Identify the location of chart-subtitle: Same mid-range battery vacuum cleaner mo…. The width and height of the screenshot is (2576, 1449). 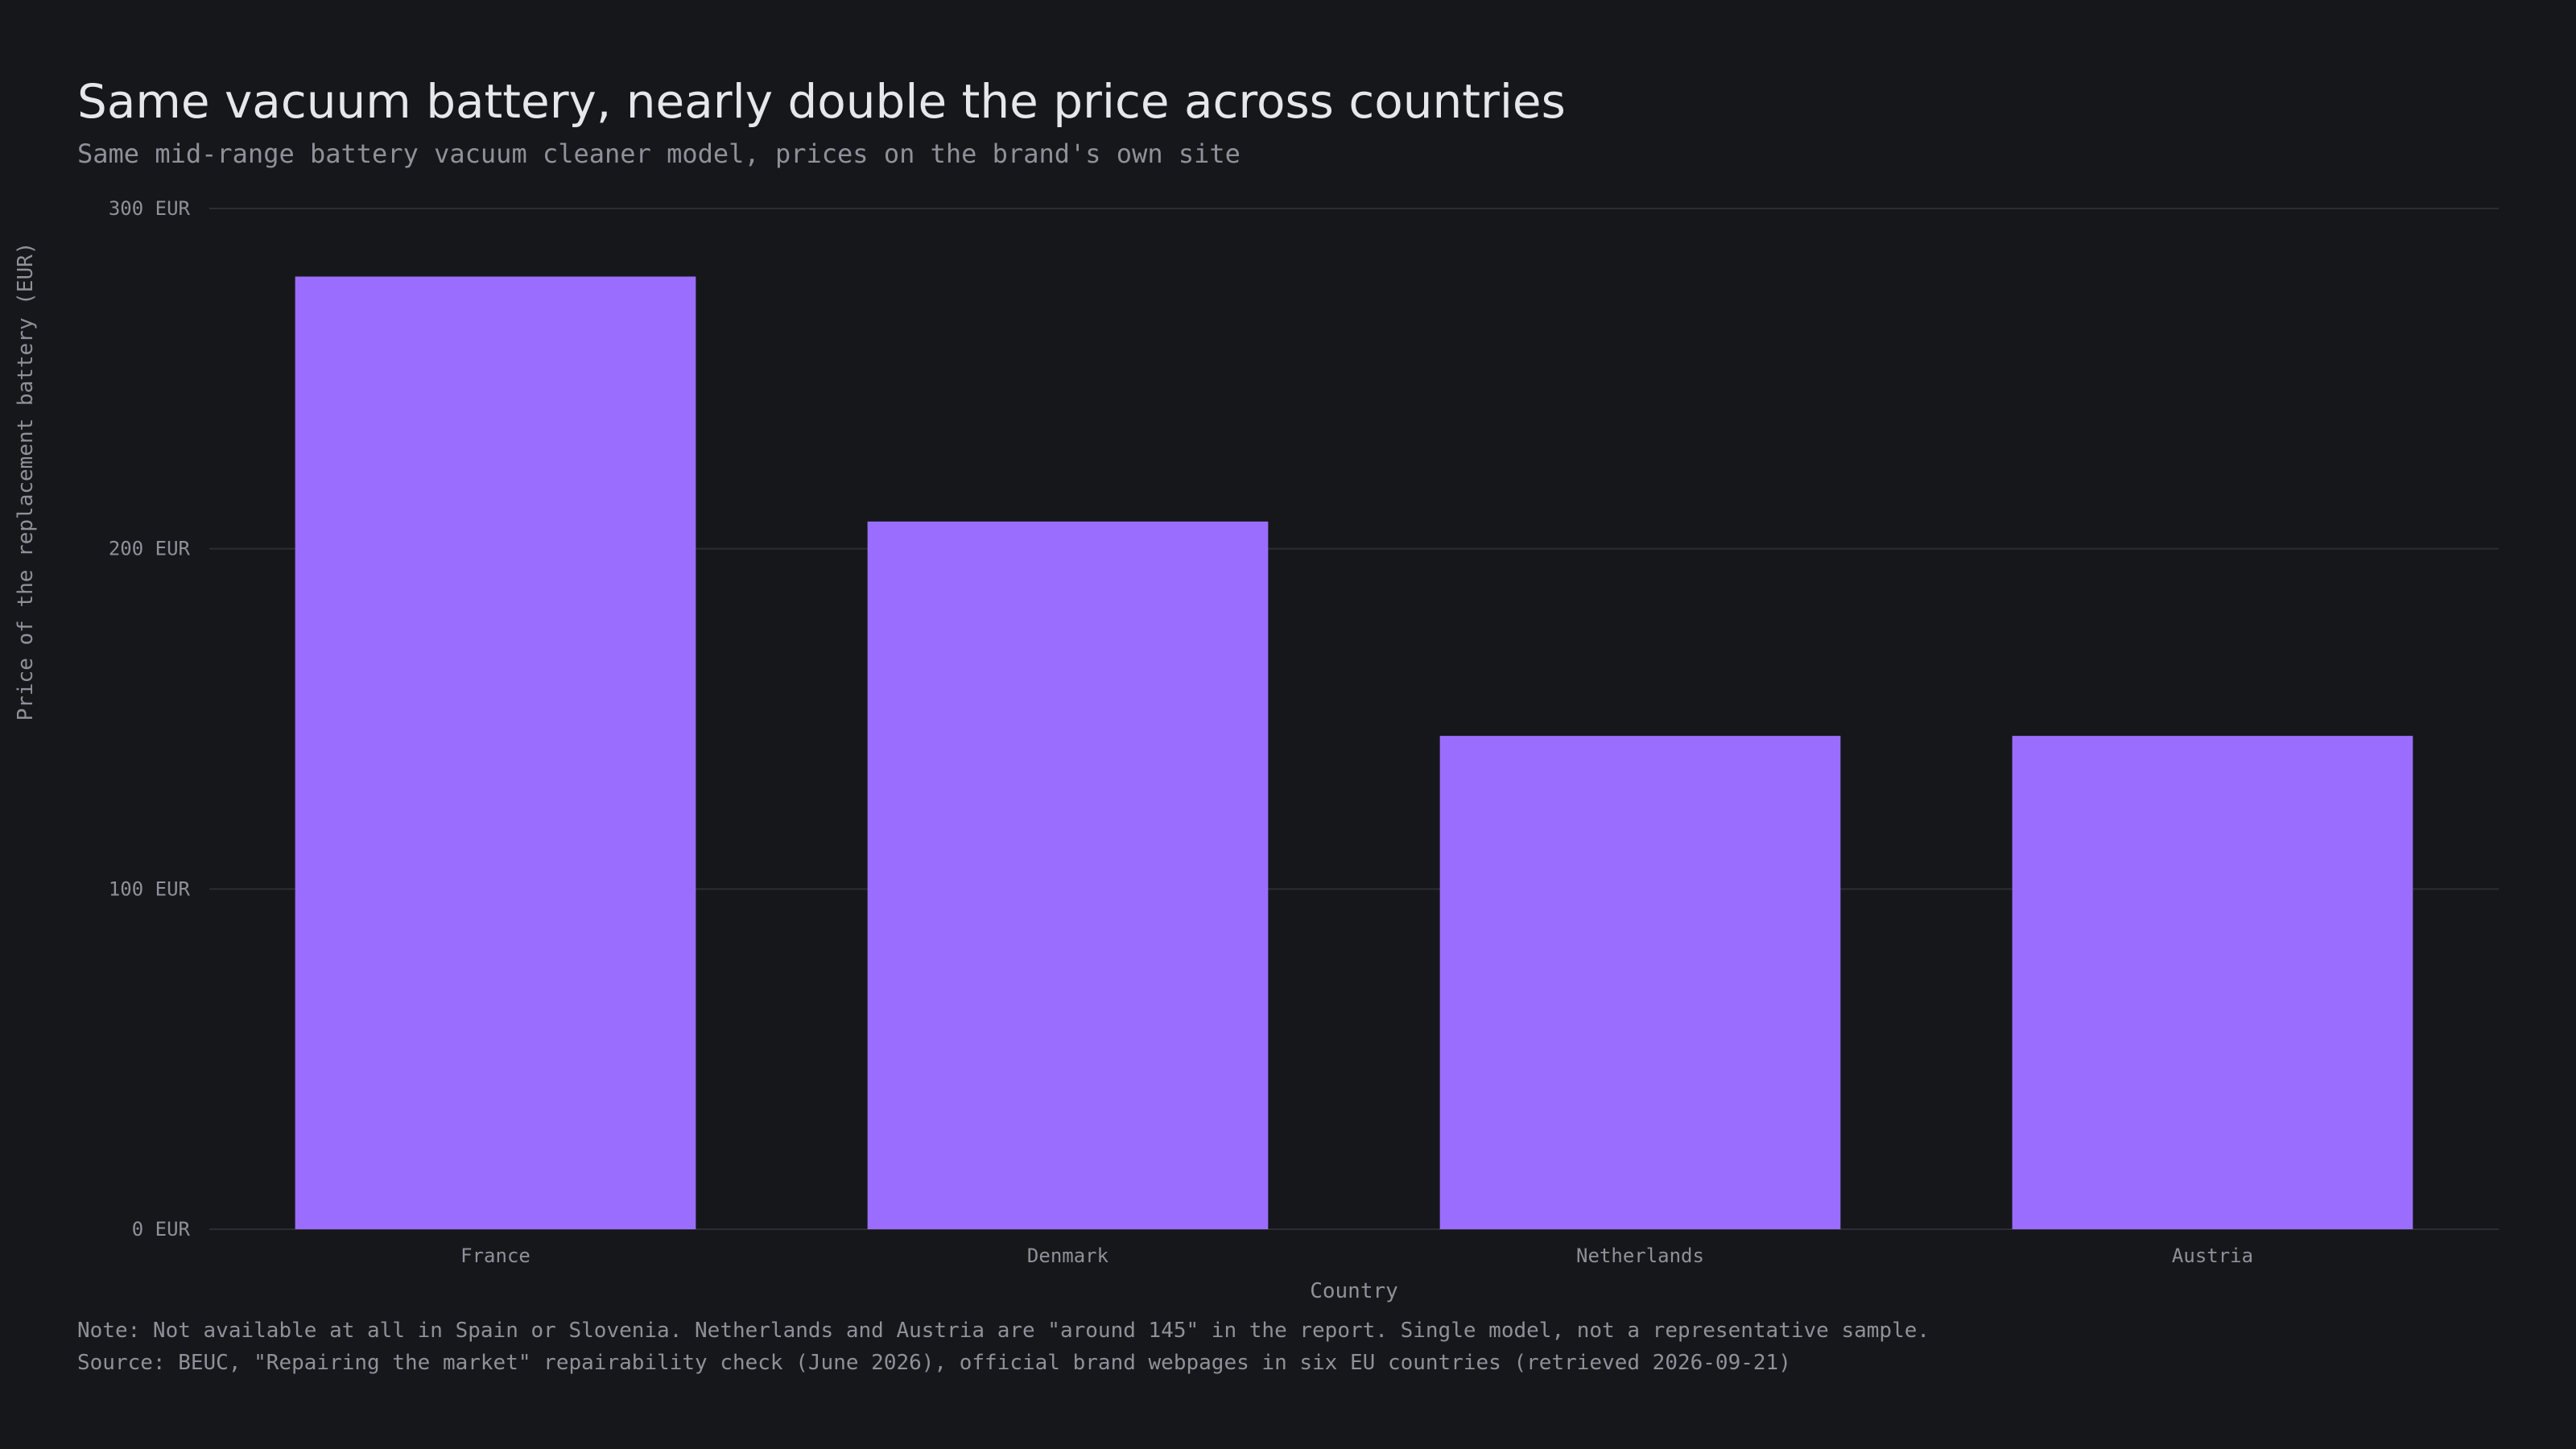
(659, 153).